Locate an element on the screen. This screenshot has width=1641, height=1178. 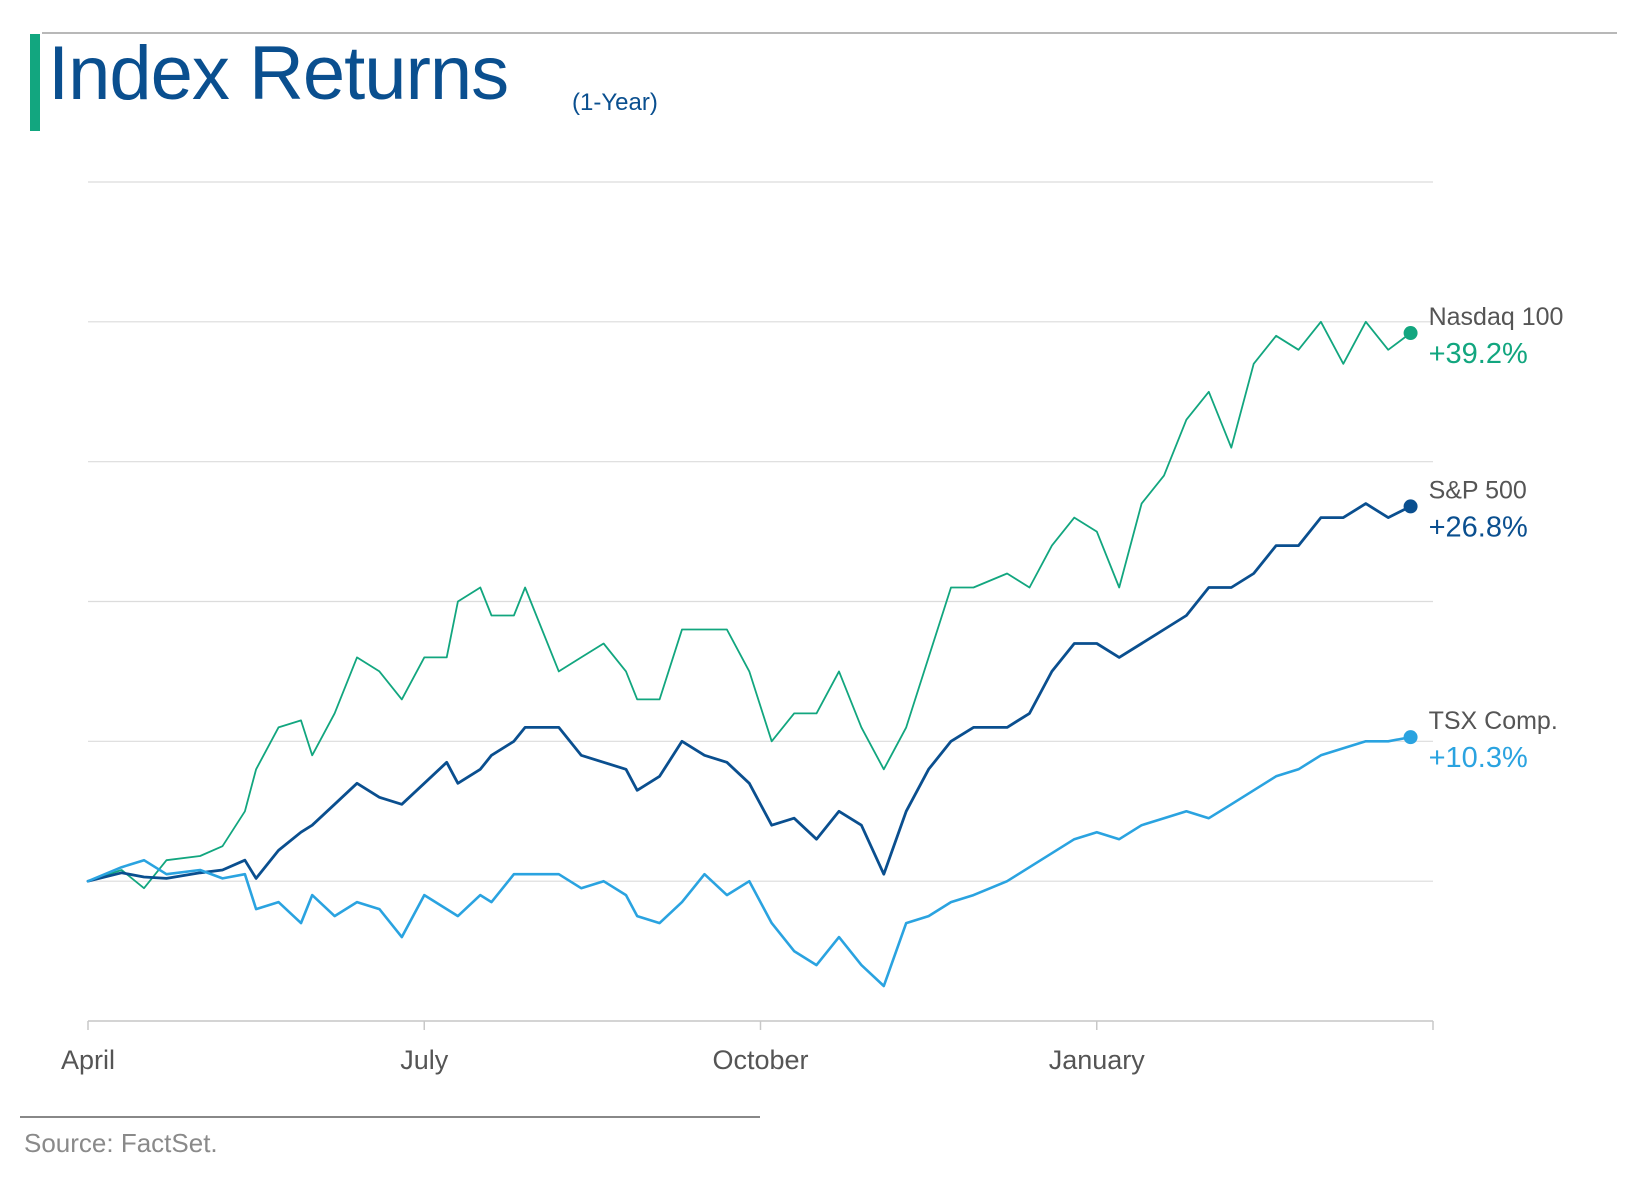
source-note: Source: FactSet. is located at coordinates (121, 1143).